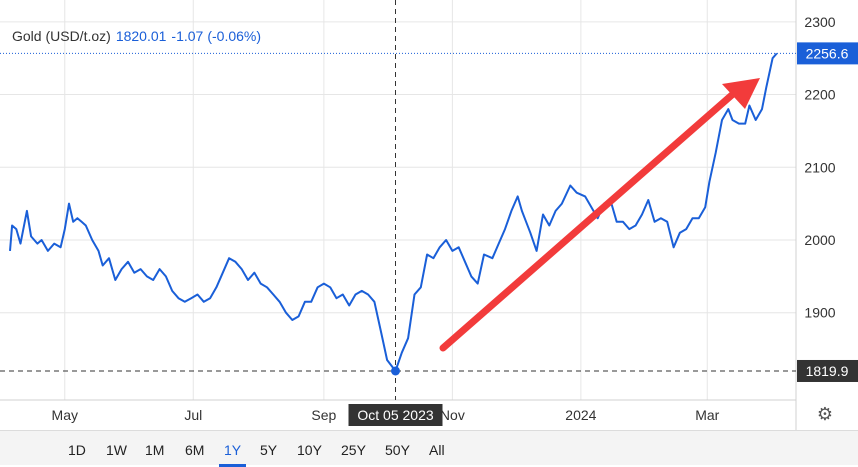 The image size is (858, 467). I want to click on y-tick-label: 2000, so click(819, 240).